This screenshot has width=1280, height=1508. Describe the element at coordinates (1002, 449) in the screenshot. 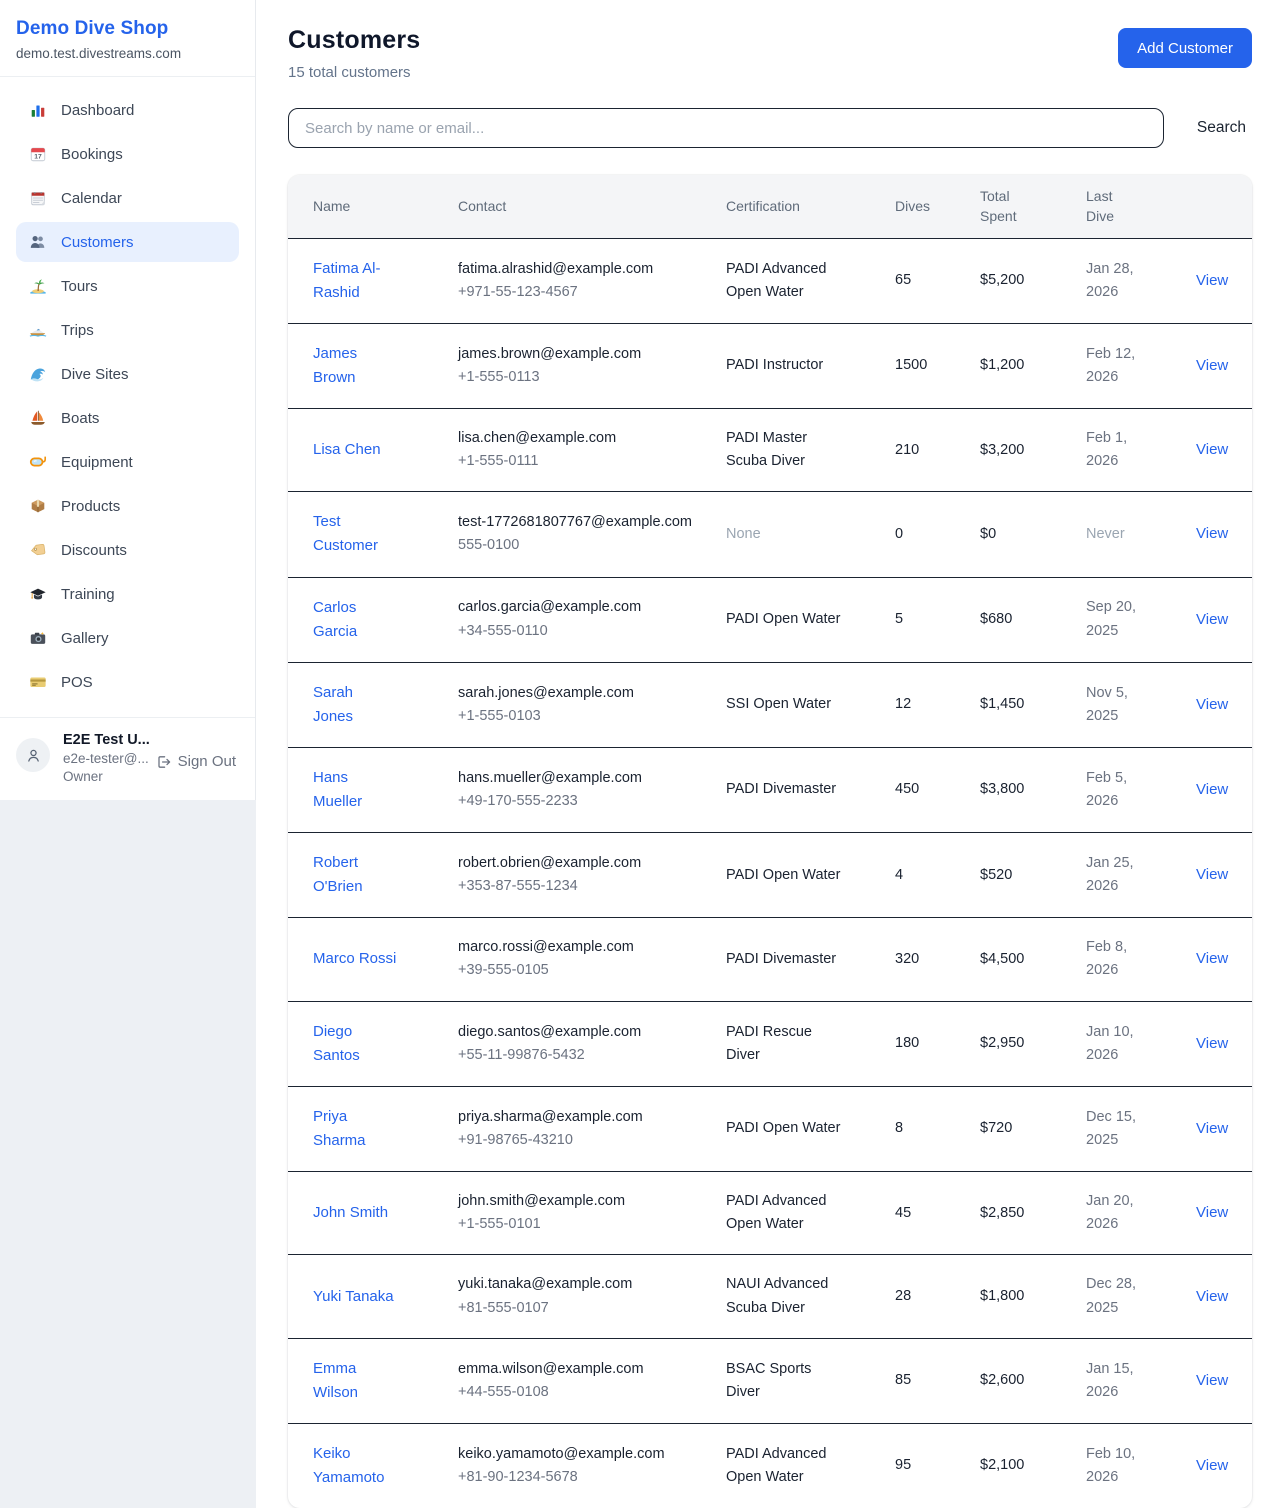

I see `customer-total-spent: $3,200` at that location.